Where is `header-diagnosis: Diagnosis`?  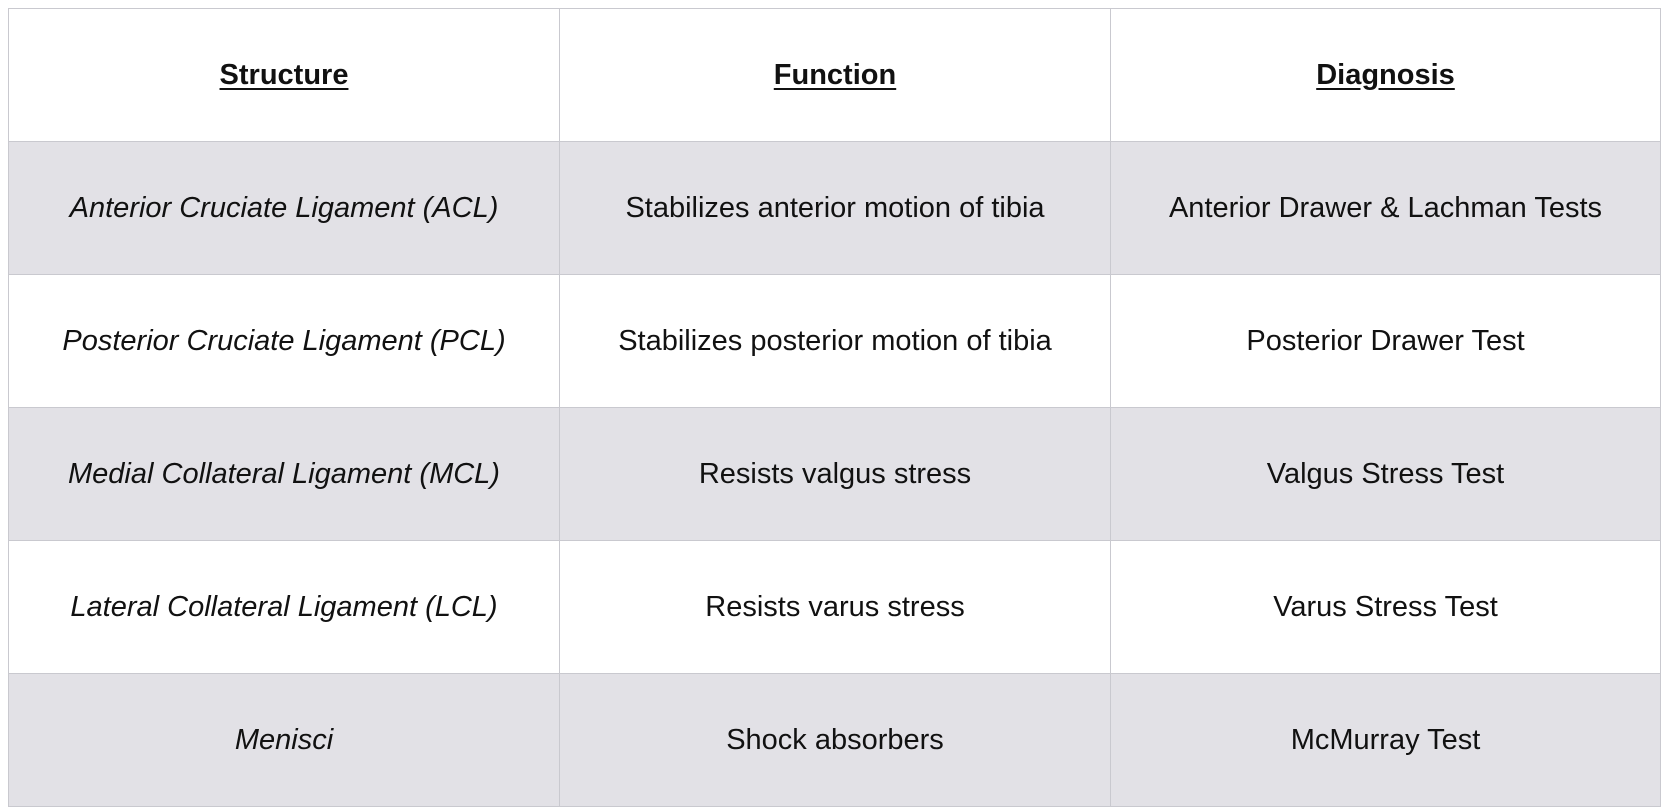
header-diagnosis: Diagnosis is located at coordinates (1385, 75).